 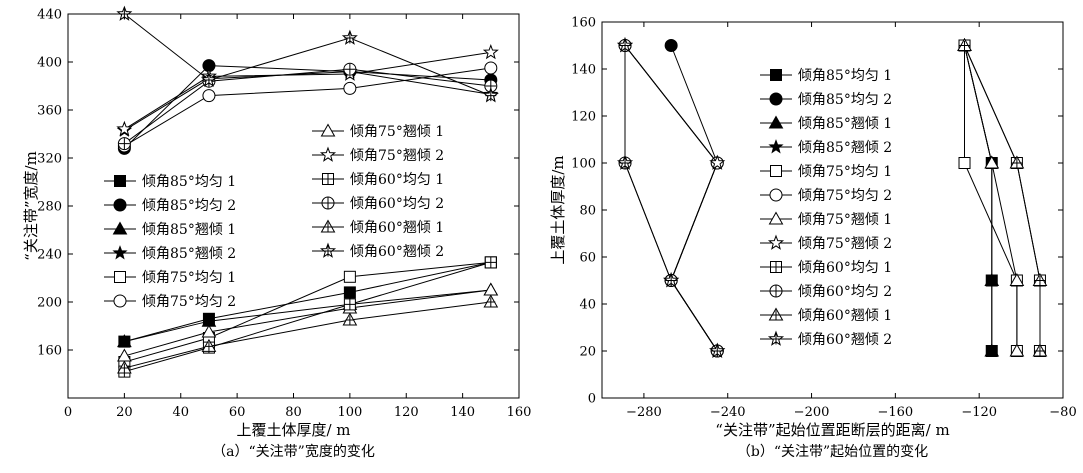 I want to click on legend-item: 倾角60°翘倾 2, so click(x=378, y=251).